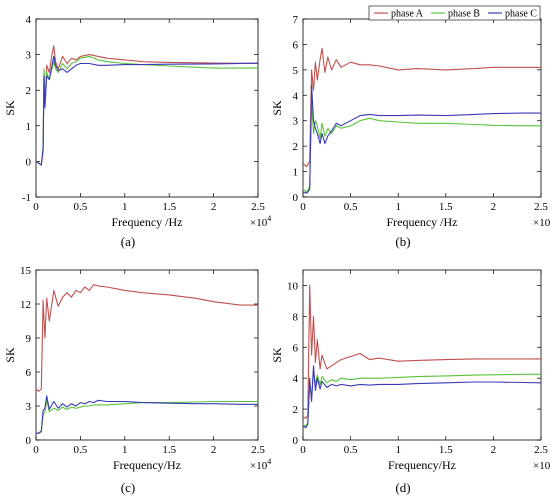 The height and width of the screenshot is (497, 550). What do you see at coordinates (128, 241) in the screenshot?
I see `panel-label: (a)` at bounding box center [128, 241].